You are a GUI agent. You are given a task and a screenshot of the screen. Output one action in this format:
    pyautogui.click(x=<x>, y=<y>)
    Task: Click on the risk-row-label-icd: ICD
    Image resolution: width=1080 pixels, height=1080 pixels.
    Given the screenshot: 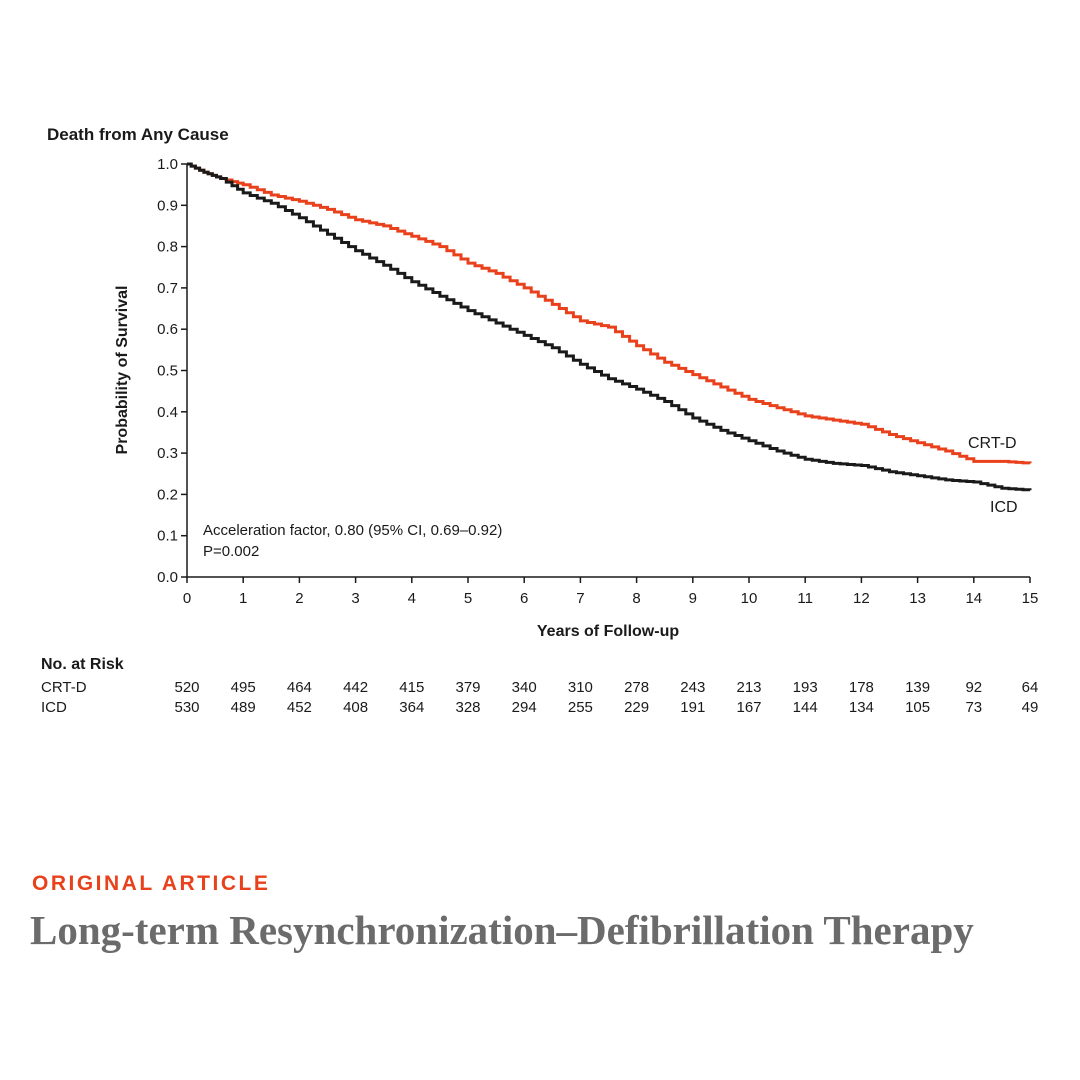 What is the action you would take?
    pyautogui.click(x=54, y=707)
    